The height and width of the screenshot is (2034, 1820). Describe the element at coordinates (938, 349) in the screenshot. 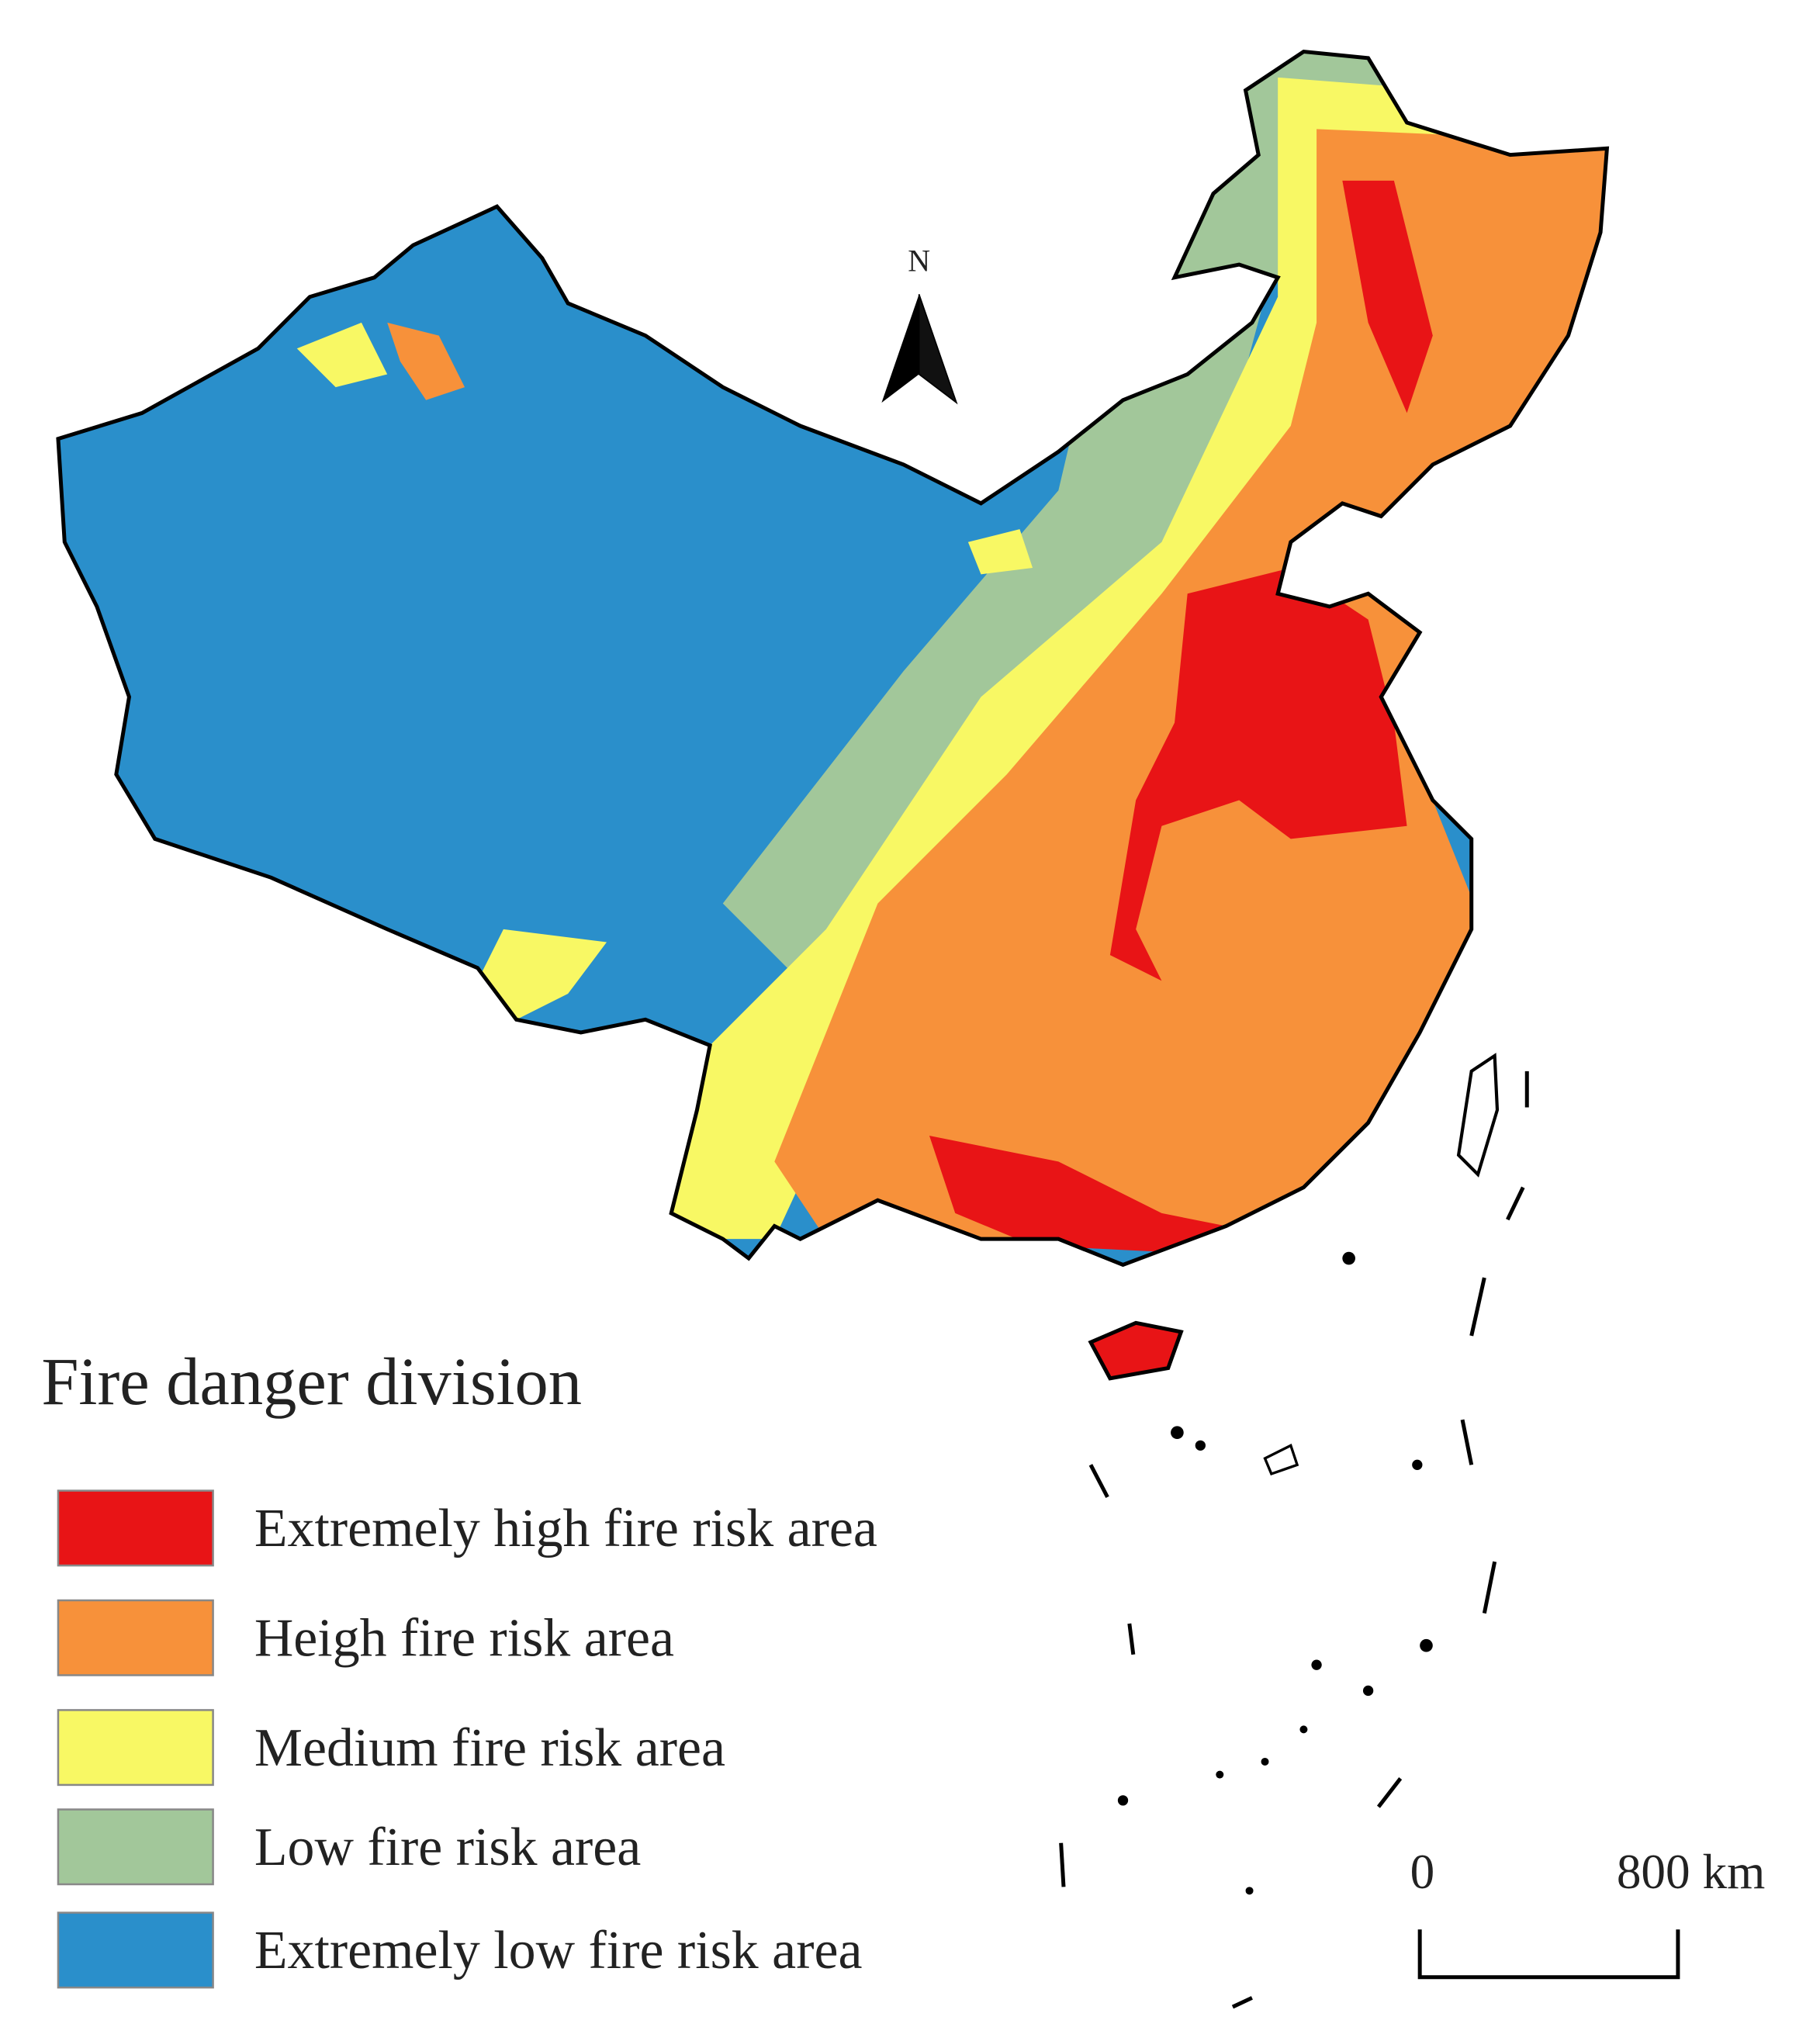

I see `north-arrow-right` at that location.